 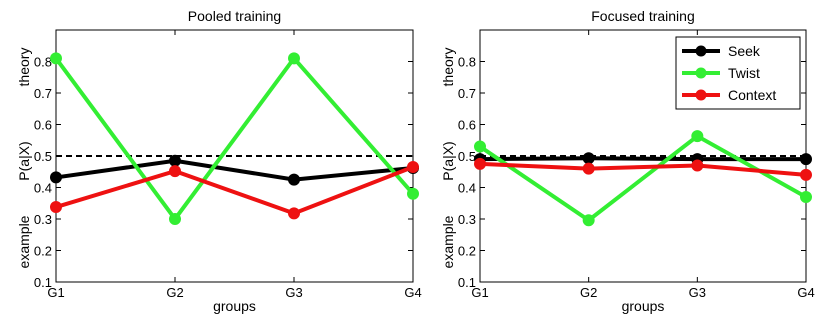 I want to click on legend: Seek Twist Context, so click(x=738, y=73).